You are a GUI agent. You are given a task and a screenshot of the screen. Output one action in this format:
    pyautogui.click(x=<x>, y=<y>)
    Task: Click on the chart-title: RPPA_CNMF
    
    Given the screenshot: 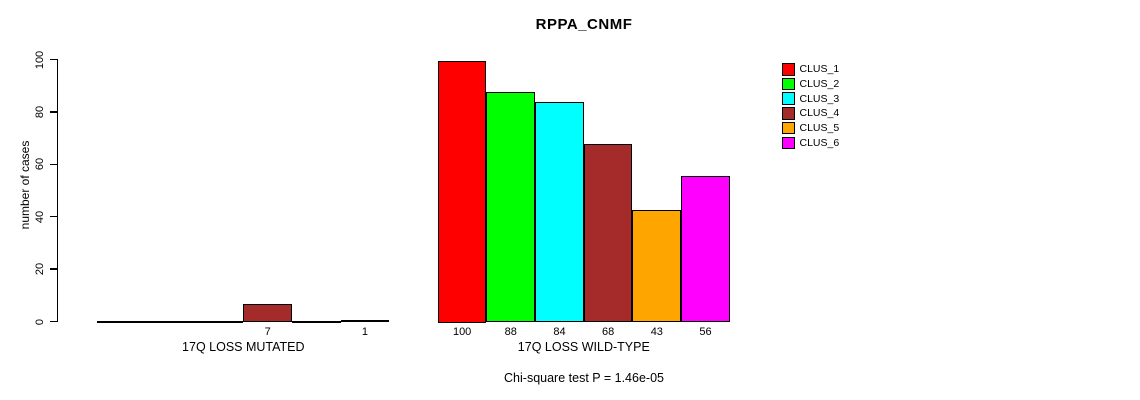 What is the action you would take?
    pyautogui.click(x=584, y=24)
    